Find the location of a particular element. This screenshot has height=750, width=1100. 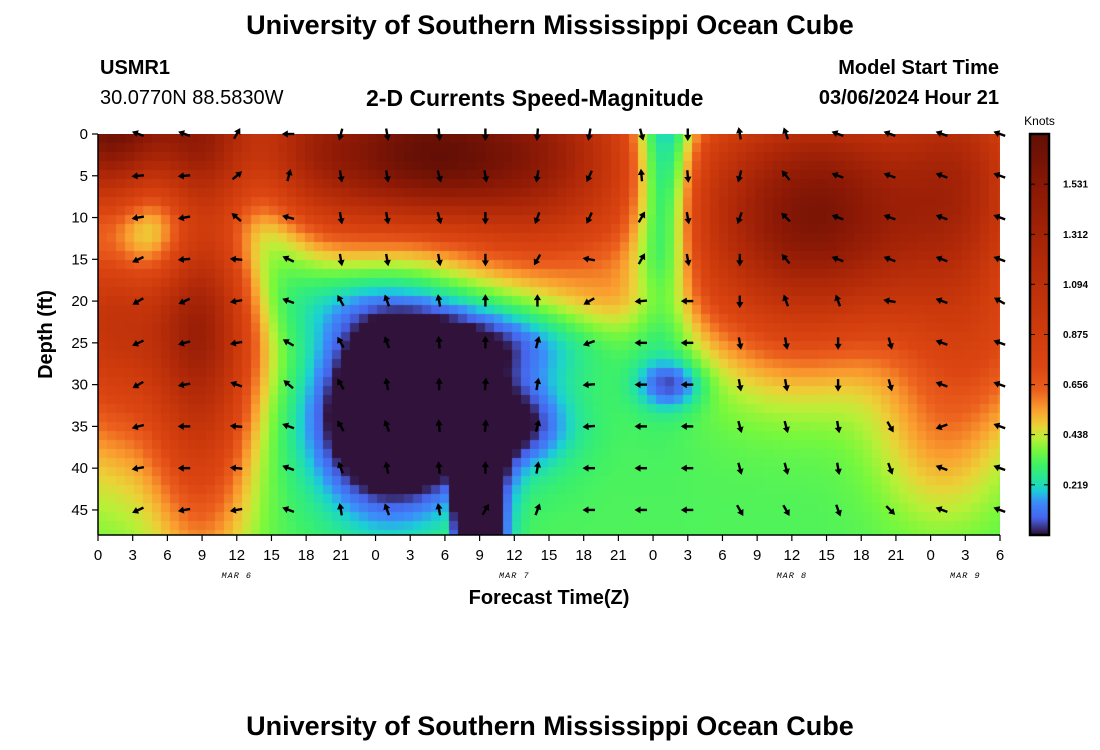

x-tick-label: 3 is located at coordinates (688, 555).